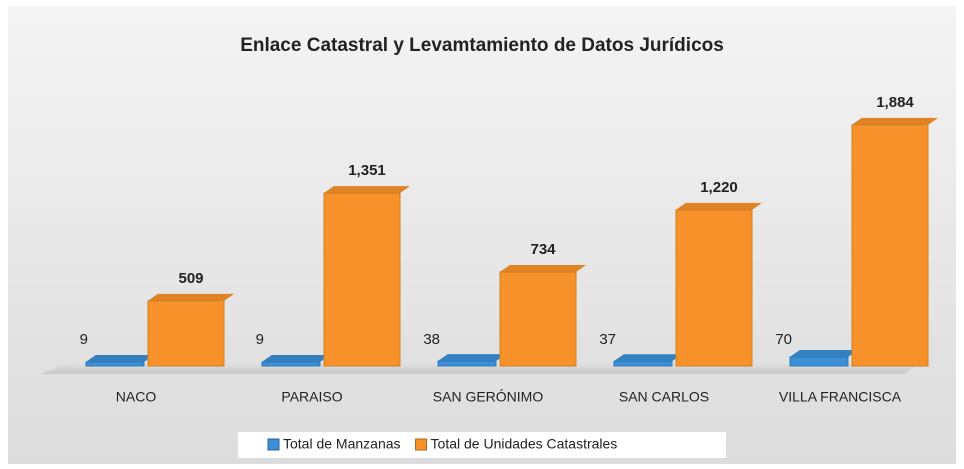  Describe the element at coordinates (840, 397) in the screenshot. I see `x-tick-label: VILLA FRANCISCA` at that location.